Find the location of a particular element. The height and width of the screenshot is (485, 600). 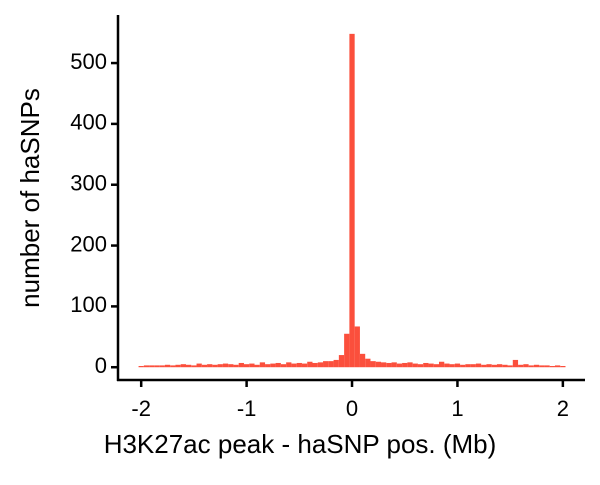

x-tick-label: -1 is located at coordinates (247, 408).